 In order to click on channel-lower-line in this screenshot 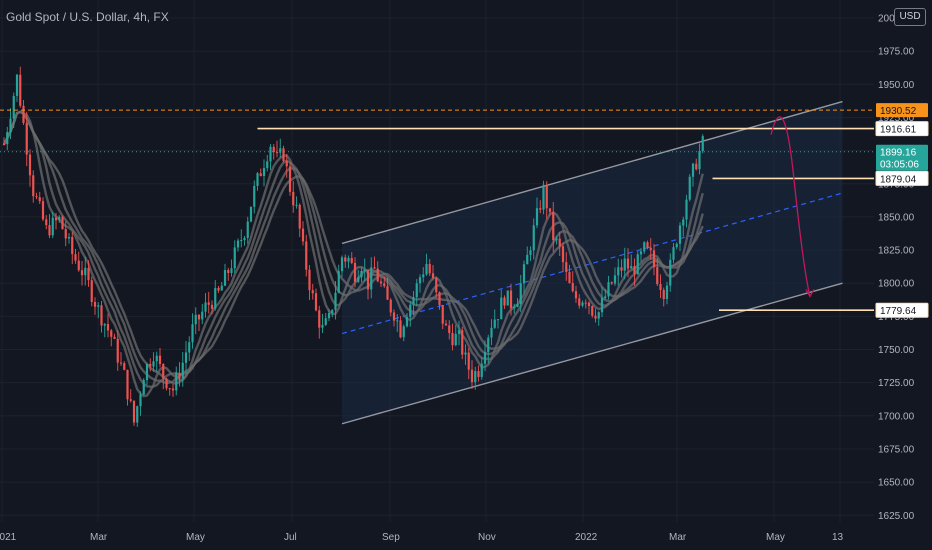, I will do `click(592, 353)`.